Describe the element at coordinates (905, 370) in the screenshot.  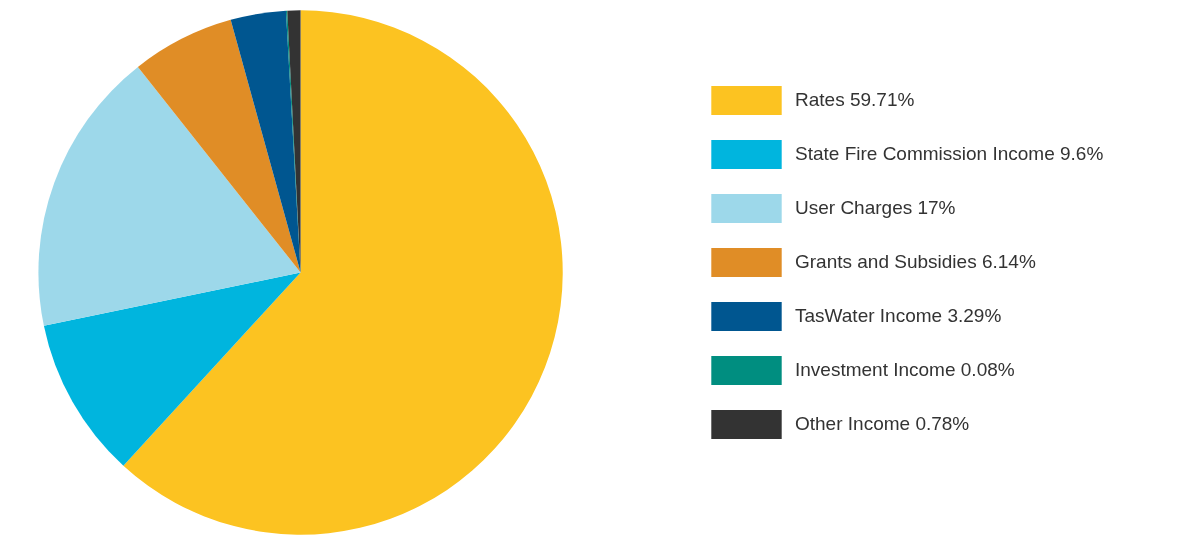
I see `legend-label: Investment Income 0.08%` at that location.